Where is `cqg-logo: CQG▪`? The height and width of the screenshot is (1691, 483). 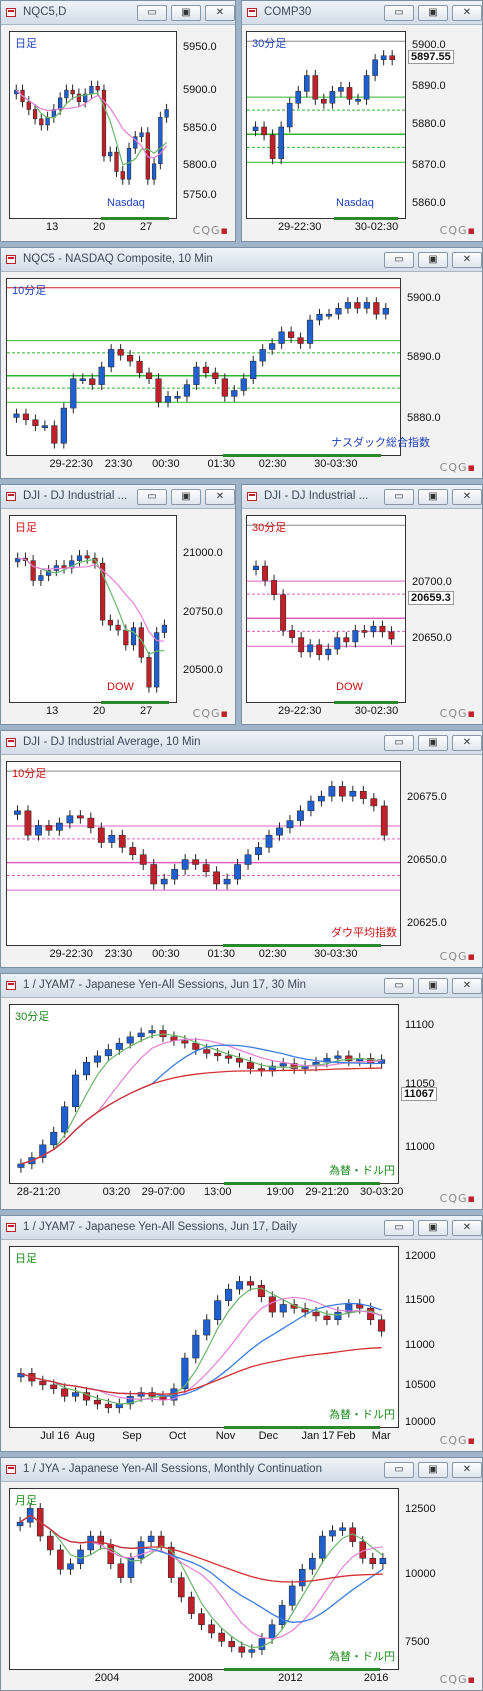 cqg-logo: CQG▪ is located at coordinates (458, 230).